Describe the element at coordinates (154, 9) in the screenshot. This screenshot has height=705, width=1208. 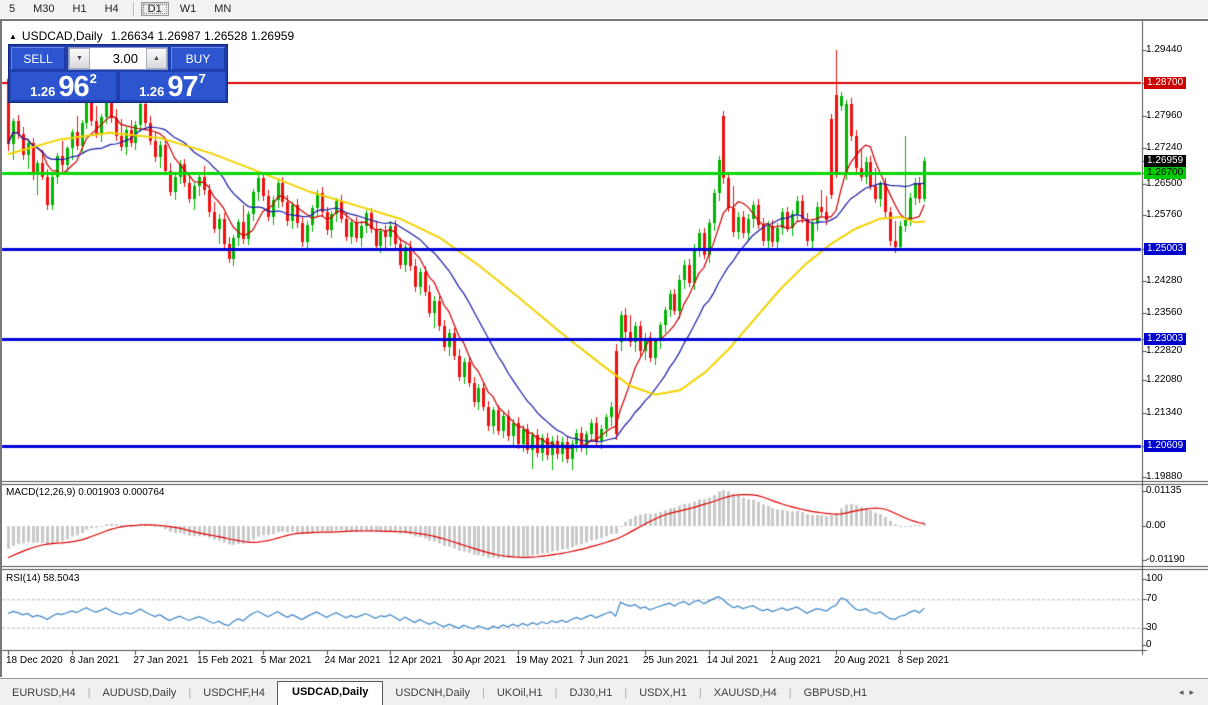
I see `timeframe-button-d1: D1` at that location.